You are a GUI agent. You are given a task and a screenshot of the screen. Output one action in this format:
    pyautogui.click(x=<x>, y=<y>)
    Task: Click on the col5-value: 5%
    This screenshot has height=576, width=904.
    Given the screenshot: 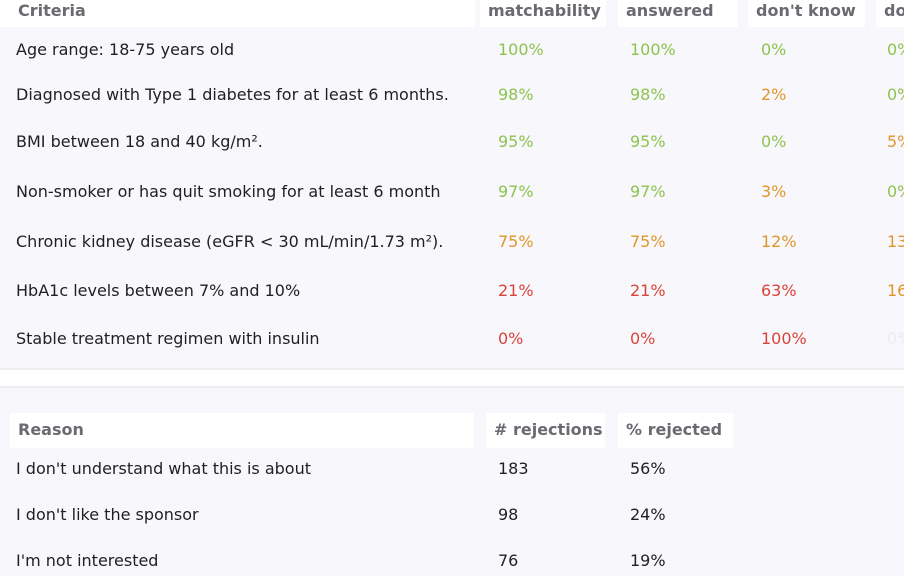 What is the action you would take?
    pyautogui.click(x=895, y=141)
    